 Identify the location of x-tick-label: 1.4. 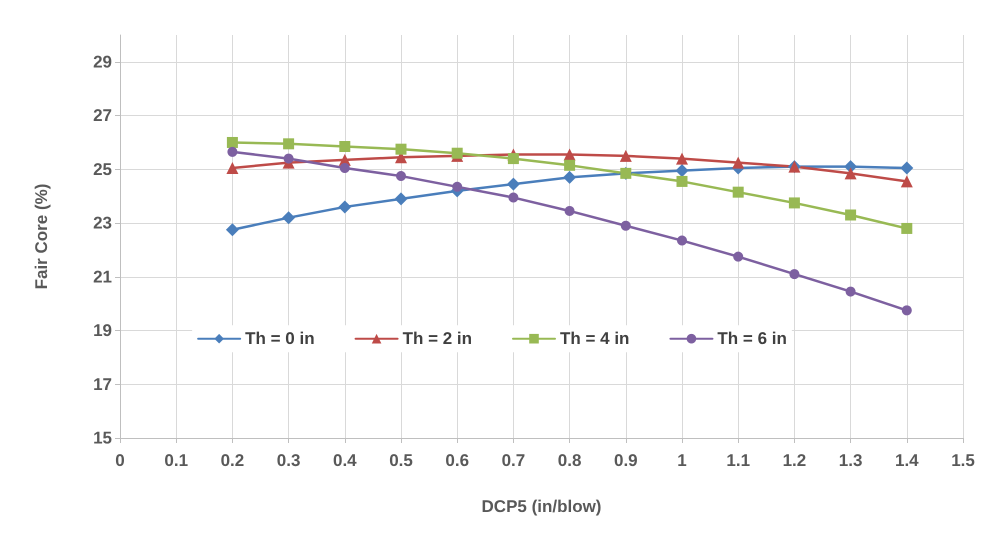
(907, 460).